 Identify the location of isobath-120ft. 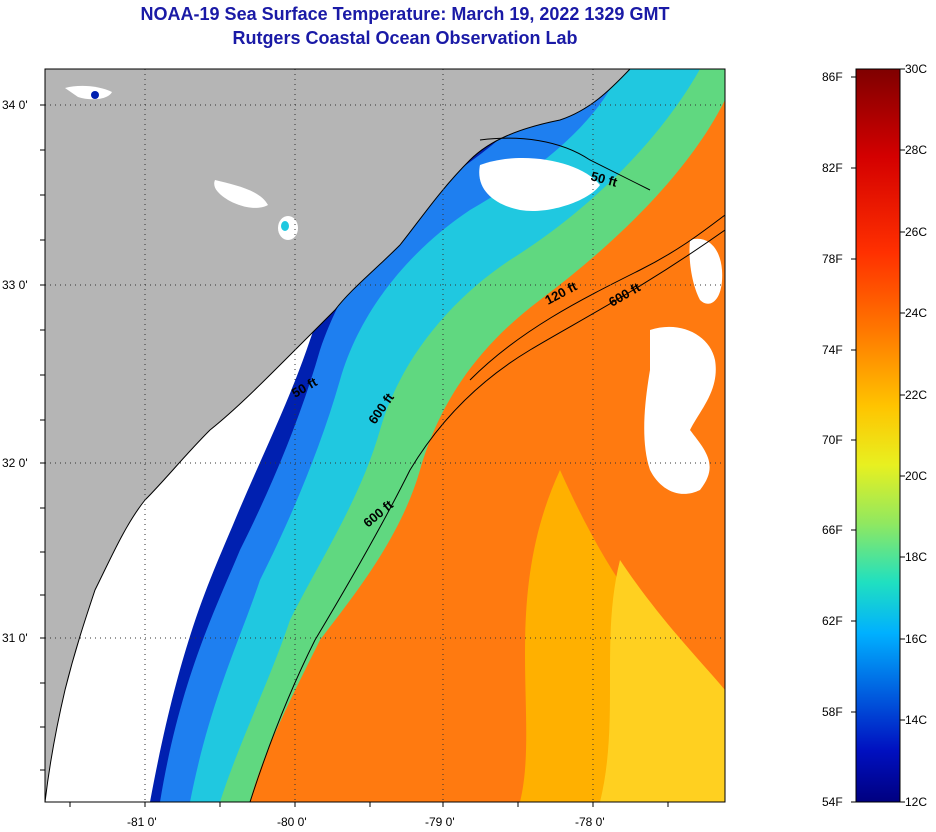
(597, 297).